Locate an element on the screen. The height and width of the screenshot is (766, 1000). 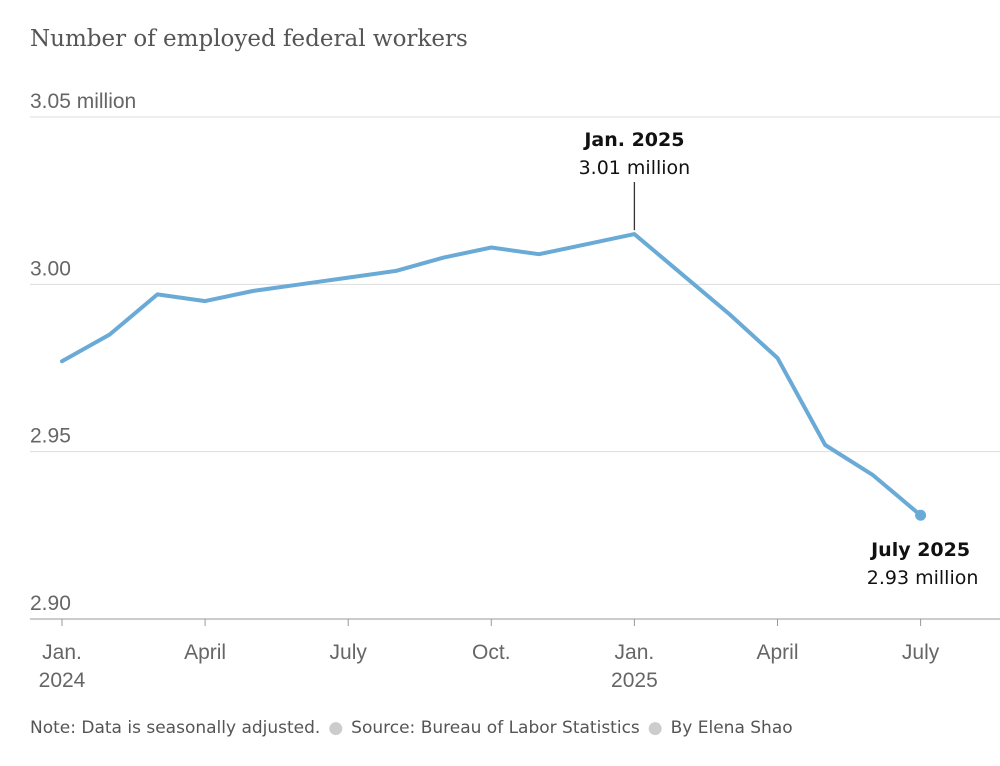
footer-source: Source: Bureau of Labor Statistics is located at coordinates (495, 728).